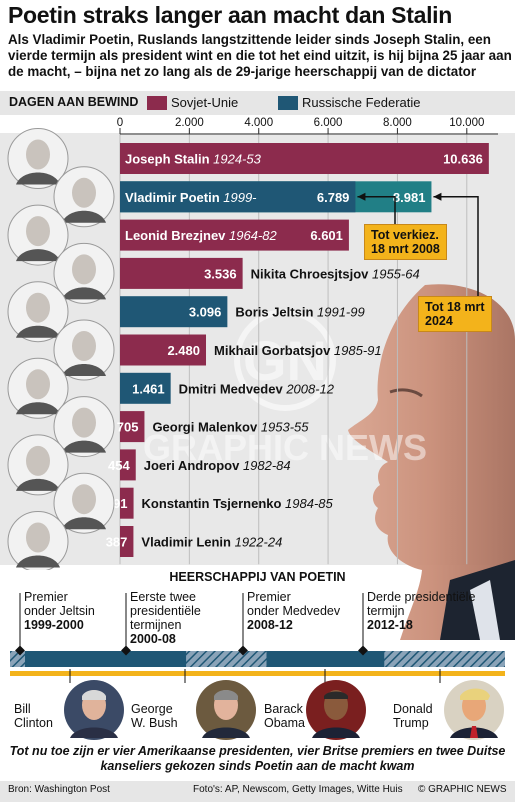 The image size is (515, 802). What do you see at coordinates (284, 723) in the screenshot?
I see `president-name-line: Obama` at bounding box center [284, 723].